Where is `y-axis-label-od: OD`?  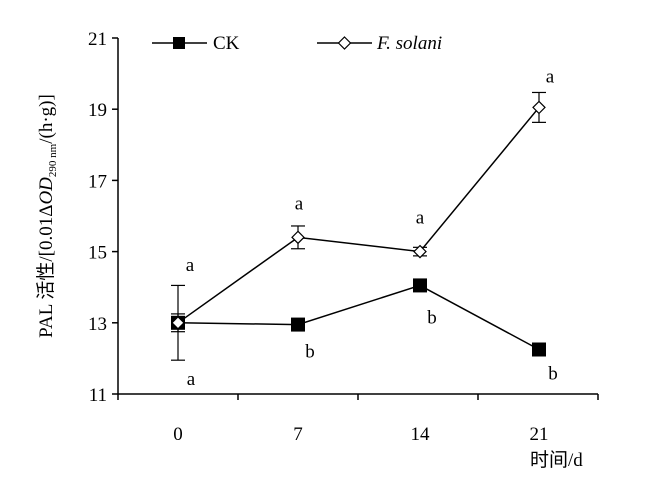
y-axis-label-od: OD is located at coordinates (46, 191).